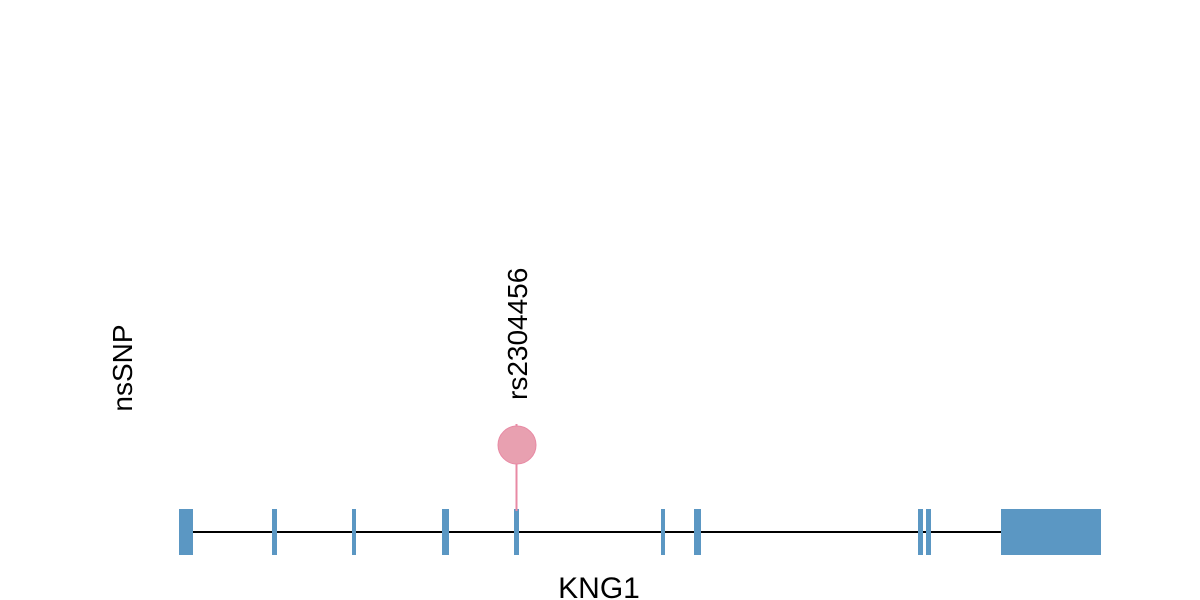 This screenshot has width=1200, height=600. What do you see at coordinates (599, 586) in the screenshot?
I see `gene-label: KNG1` at bounding box center [599, 586].